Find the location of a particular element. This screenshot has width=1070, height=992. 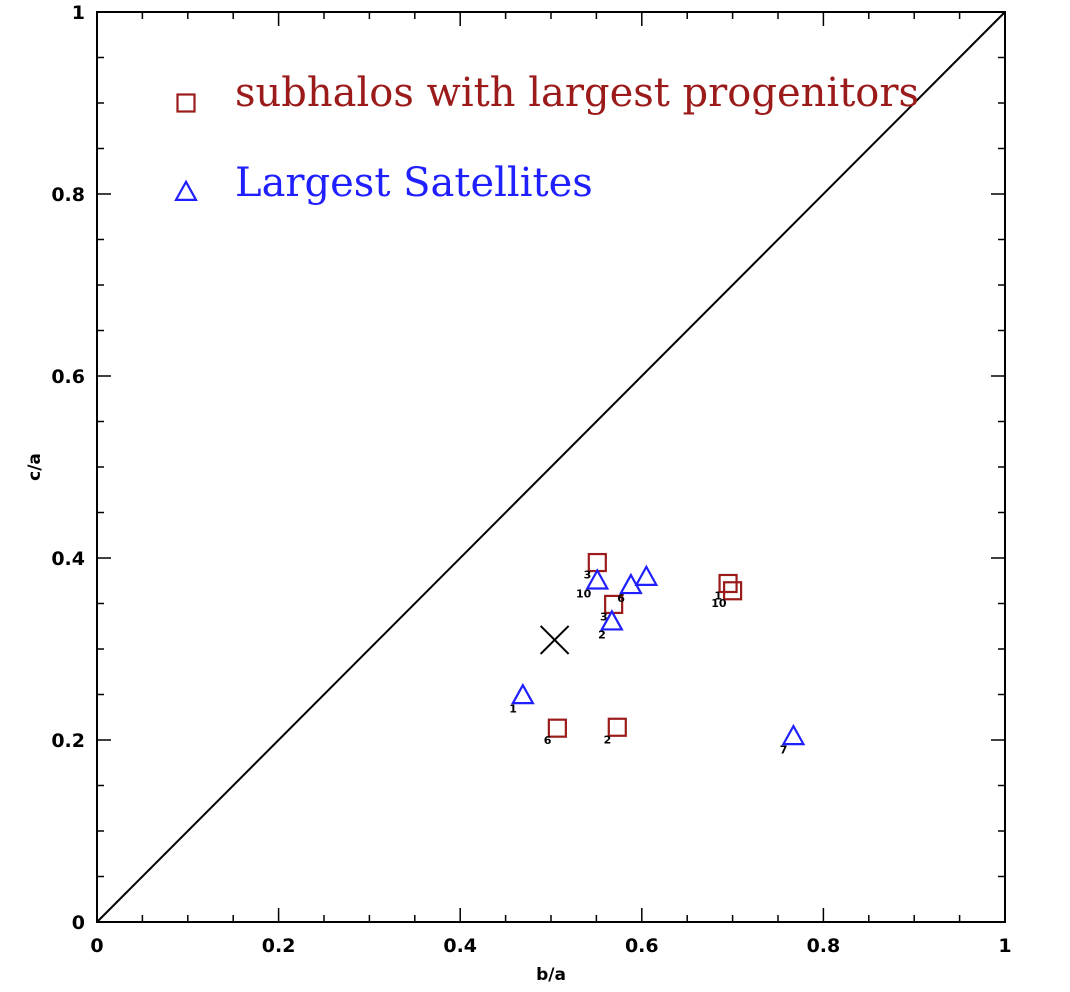

legend-subhalos-label: subhalos with largest progenitors is located at coordinates (577, 93).